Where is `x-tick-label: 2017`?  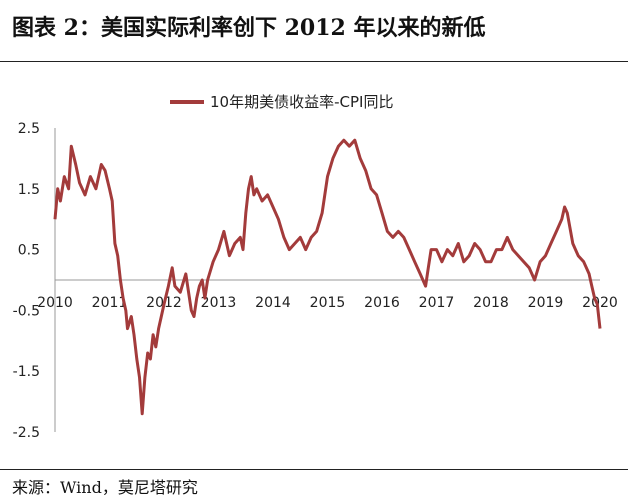 x-tick-label: 2017 is located at coordinates (437, 303).